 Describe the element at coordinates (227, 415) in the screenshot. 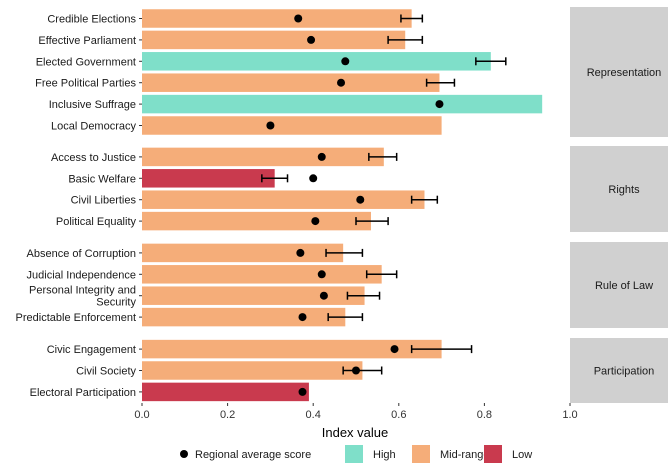

I see `x-tick-label: 0.2` at that location.